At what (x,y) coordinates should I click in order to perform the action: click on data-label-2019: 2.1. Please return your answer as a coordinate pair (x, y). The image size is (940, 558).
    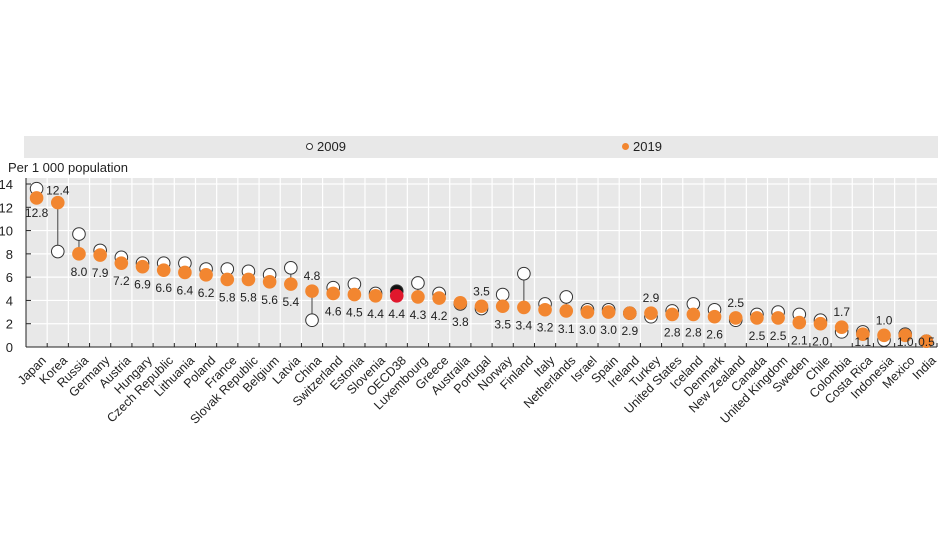
    Looking at the image, I should click on (799, 341).